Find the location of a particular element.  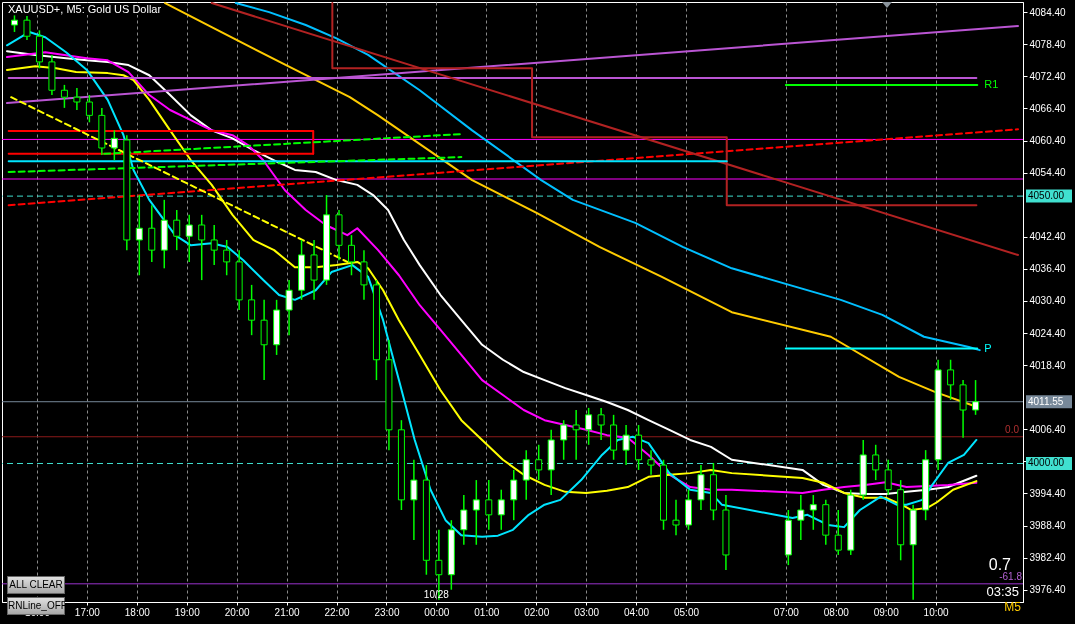

y-tick-label: 4024.40 is located at coordinates (1048, 333).